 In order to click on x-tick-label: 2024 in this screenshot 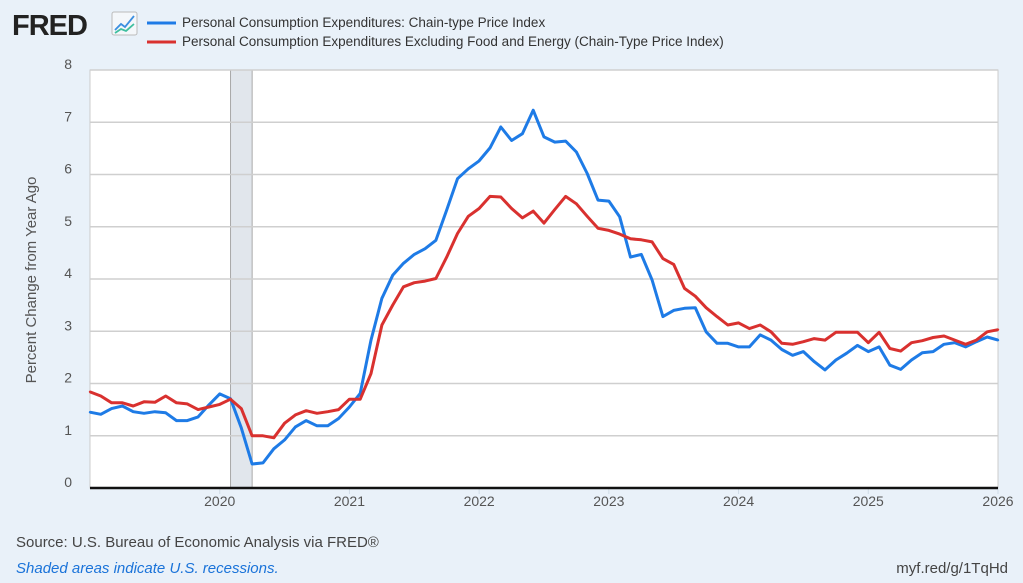, I will do `click(738, 501)`.